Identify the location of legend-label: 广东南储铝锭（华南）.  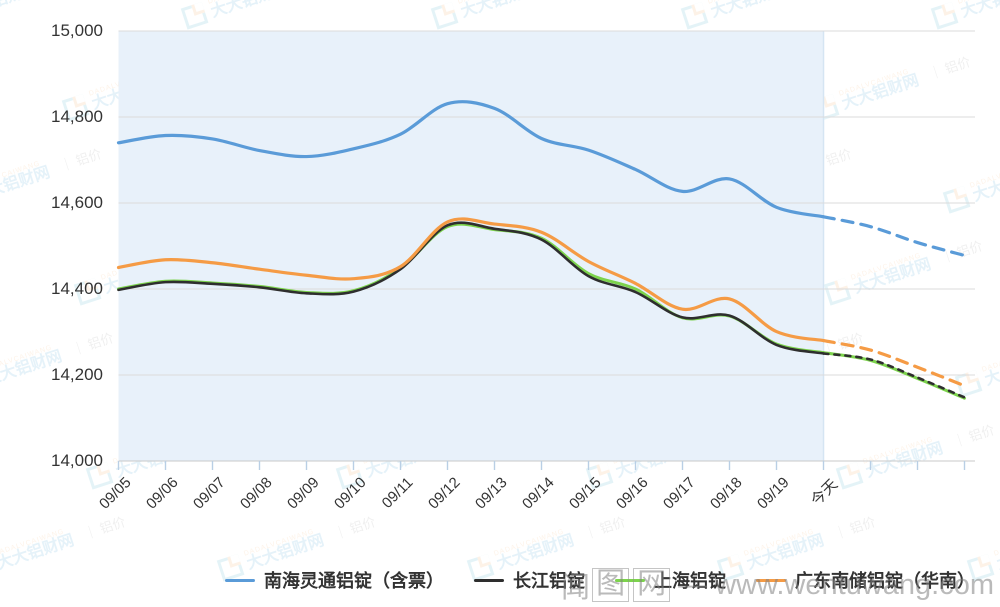
(885, 581).